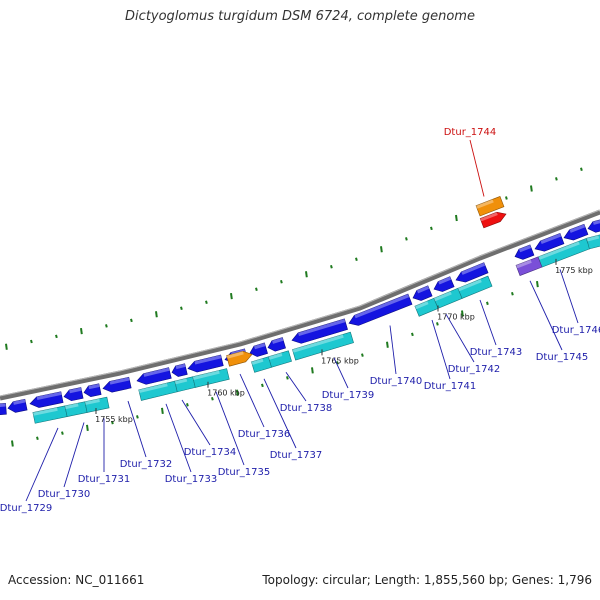  Describe the element at coordinates (64, 494) in the screenshot. I see `gene-label: Dtur_1730` at that location.